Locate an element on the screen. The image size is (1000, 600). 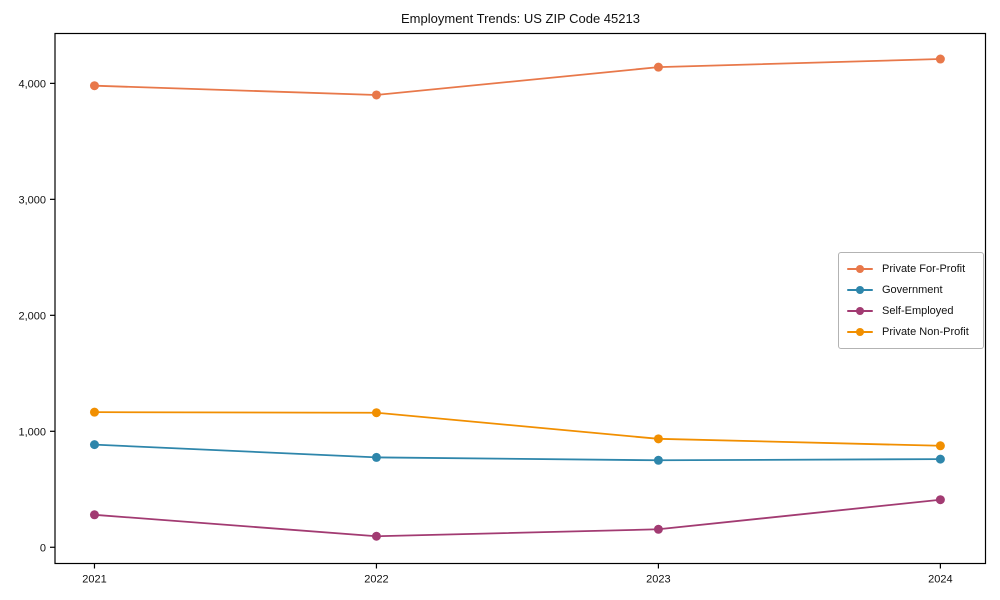
x-tick-label: 2024 is located at coordinates (940, 580).